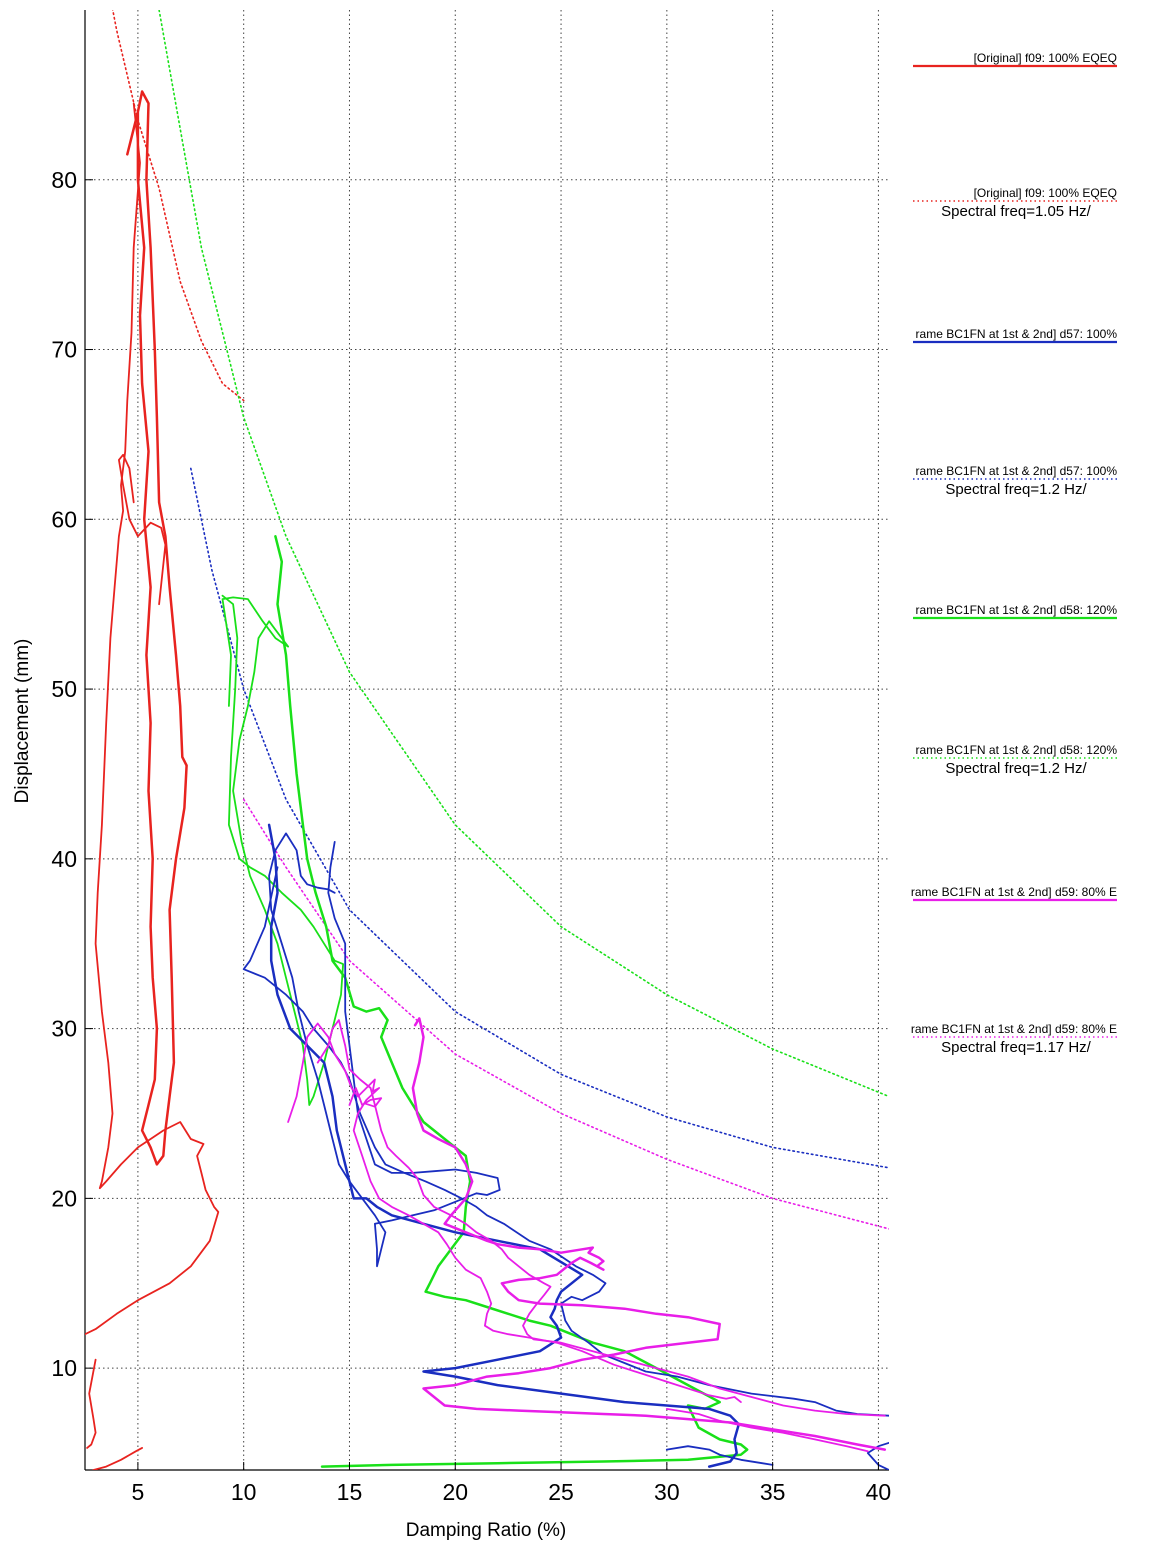  I want to click on legend-entry-sublabel: Spectral freq=1.05 Hz/, so click(1016, 211).